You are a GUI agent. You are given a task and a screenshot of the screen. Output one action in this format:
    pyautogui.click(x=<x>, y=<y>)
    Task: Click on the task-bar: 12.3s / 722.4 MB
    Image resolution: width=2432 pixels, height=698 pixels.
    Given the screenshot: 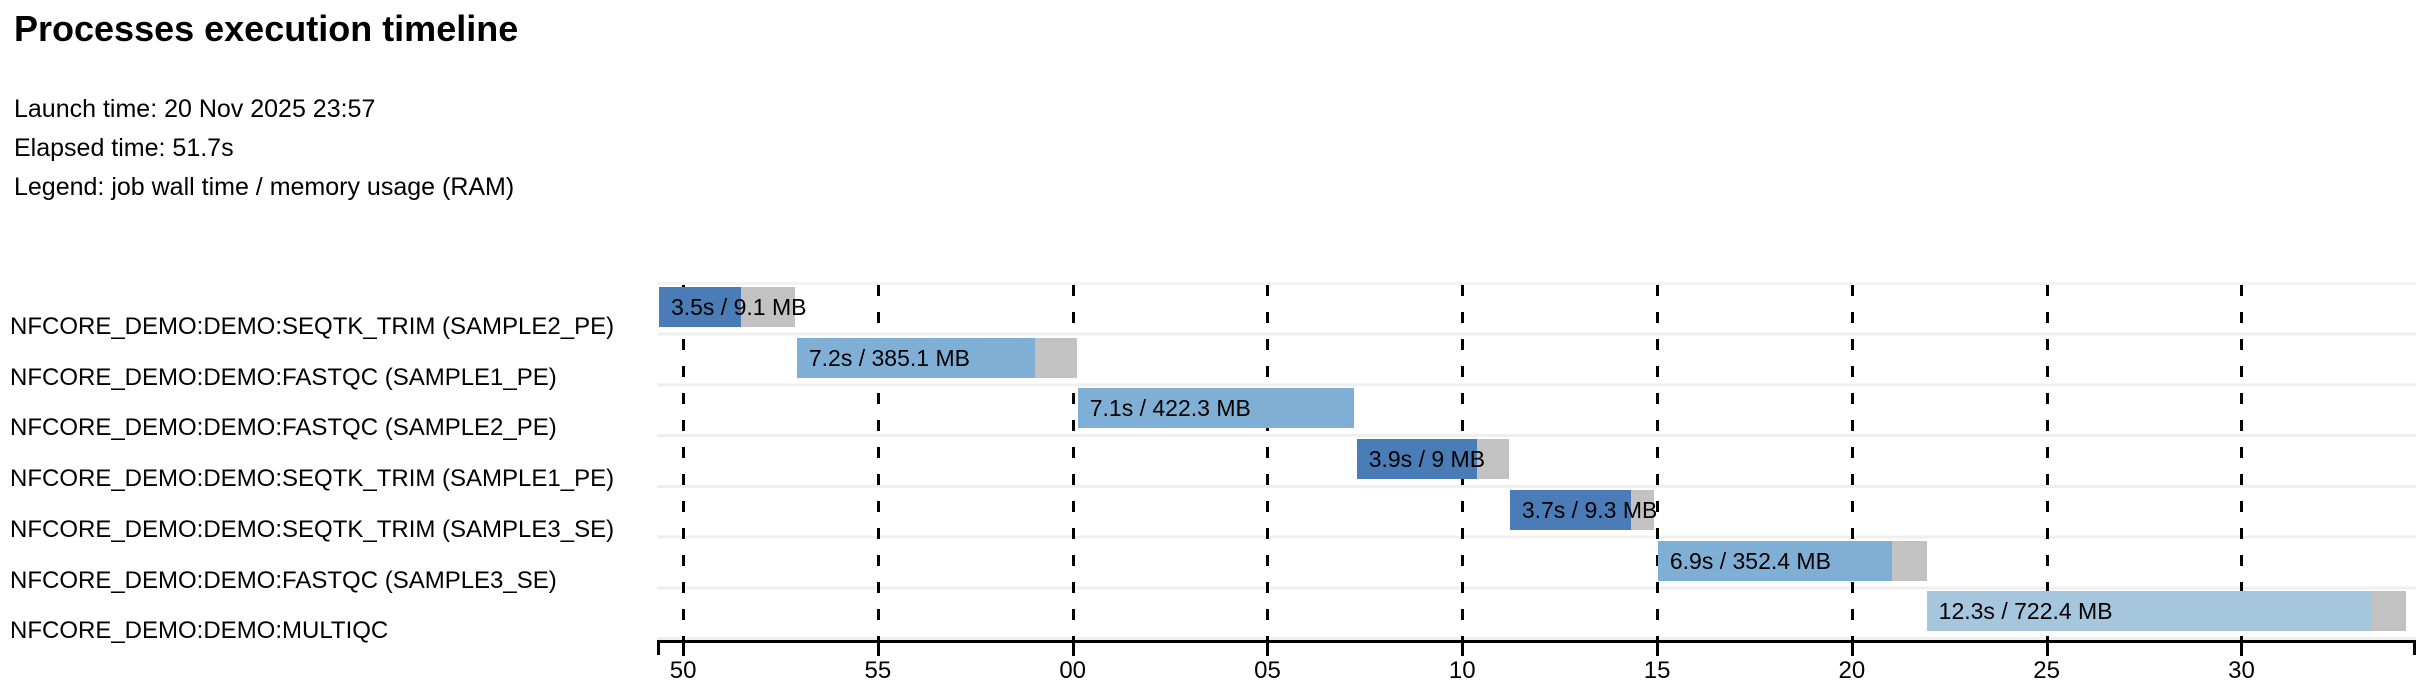 What is the action you would take?
    pyautogui.click(x=2166, y=611)
    